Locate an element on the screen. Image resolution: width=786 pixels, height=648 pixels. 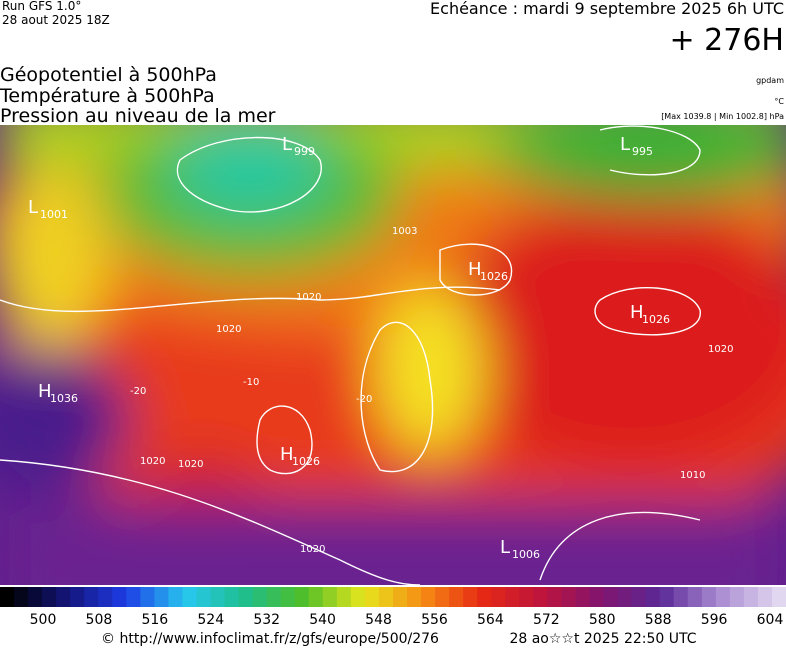
colorbar-label: 556 is located at coordinates (434, 620).